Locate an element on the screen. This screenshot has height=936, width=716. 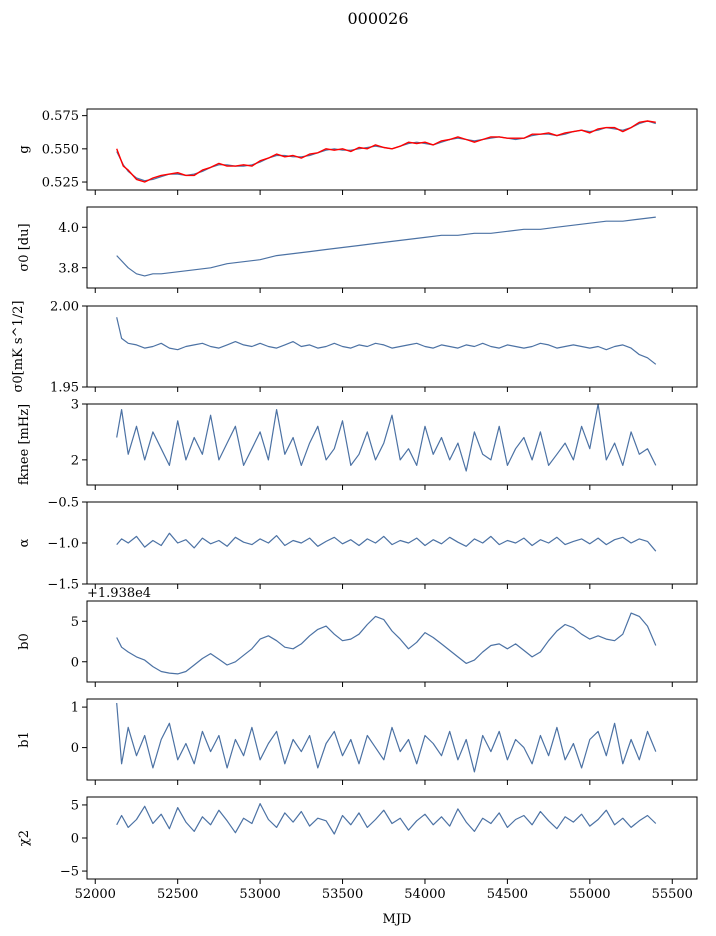
panel-g: 0.525 0.550 0.575 g is located at coordinates (357, 151).